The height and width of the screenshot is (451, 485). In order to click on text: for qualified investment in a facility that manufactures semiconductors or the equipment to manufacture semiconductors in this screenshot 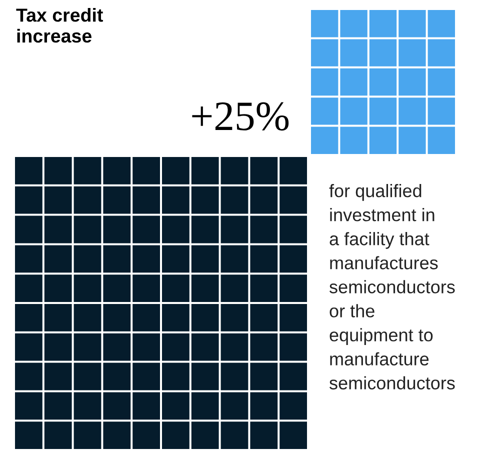, I will do `click(392, 287)`.